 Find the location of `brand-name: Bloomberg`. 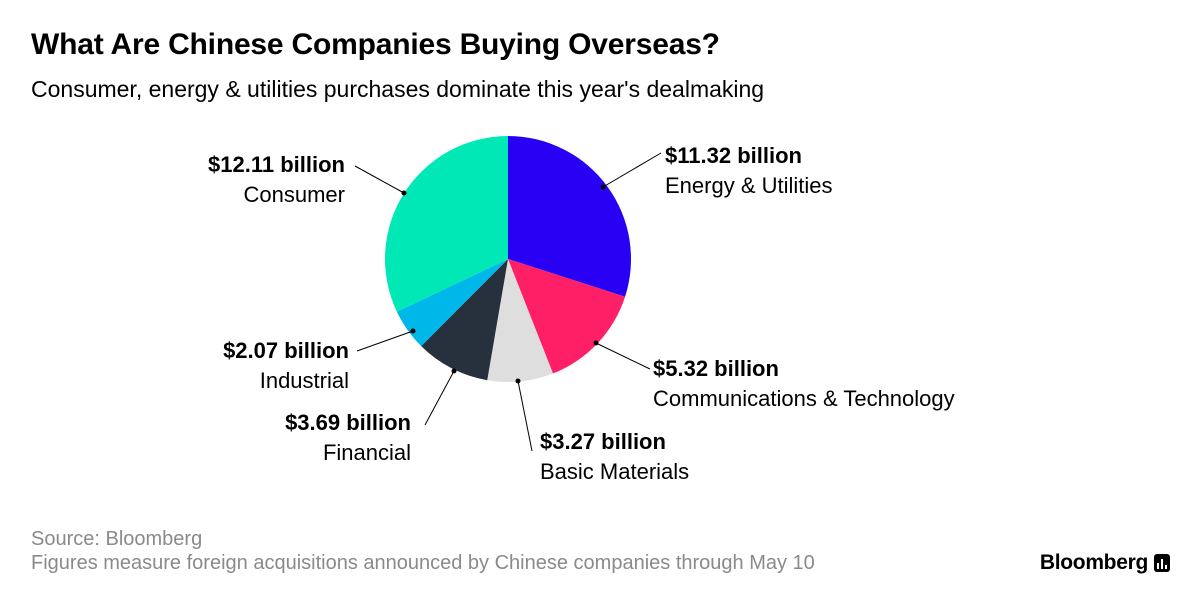

brand-name: Bloomberg is located at coordinates (1093, 562).